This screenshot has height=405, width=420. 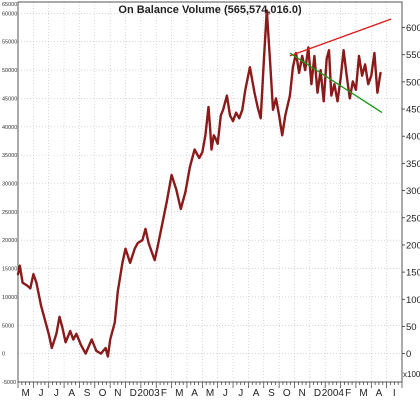 I want to click on left-tick-label: 0, so click(x=3, y=355).